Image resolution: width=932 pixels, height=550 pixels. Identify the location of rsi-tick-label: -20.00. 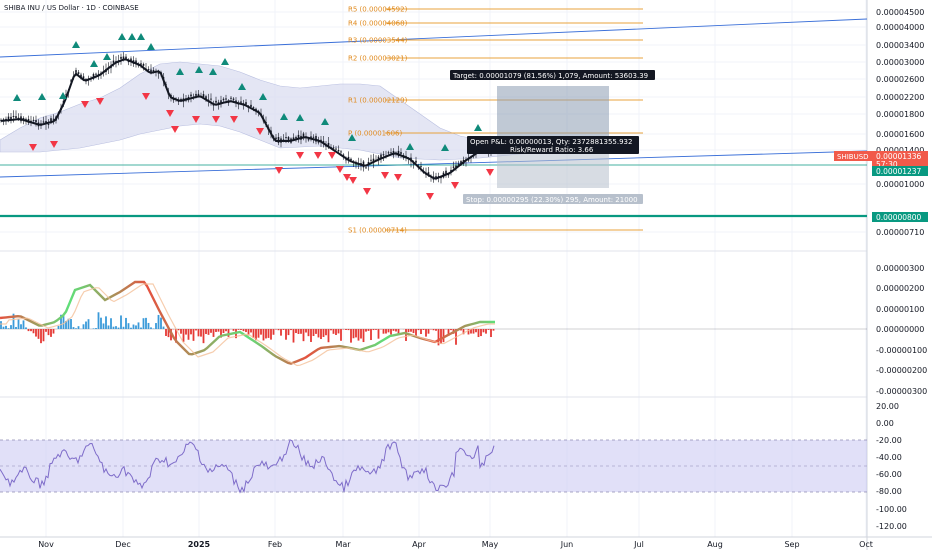
(889, 440).